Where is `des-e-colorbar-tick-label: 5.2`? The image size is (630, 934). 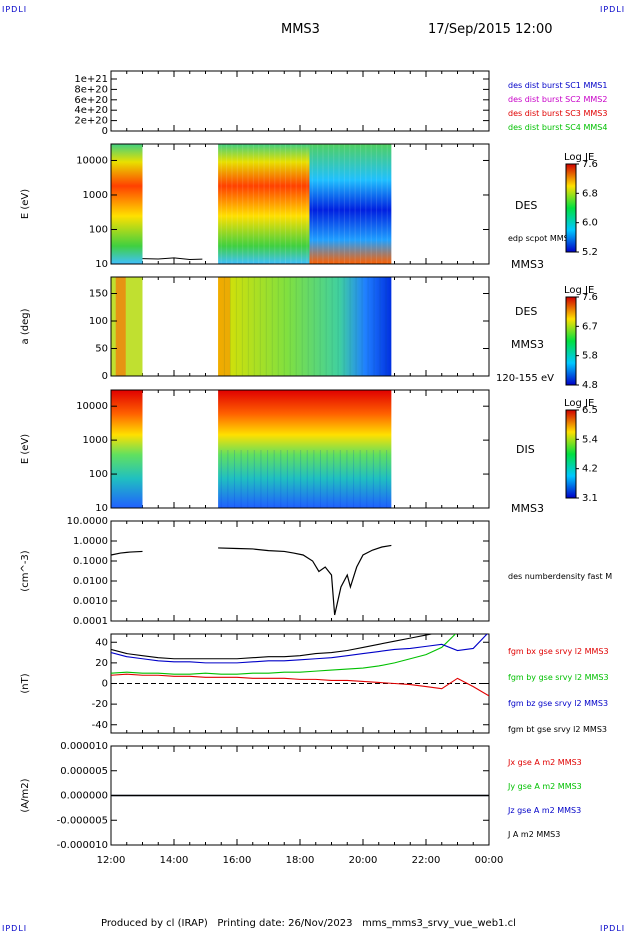 des-e-colorbar-tick-label: 5.2 is located at coordinates (590, 252).